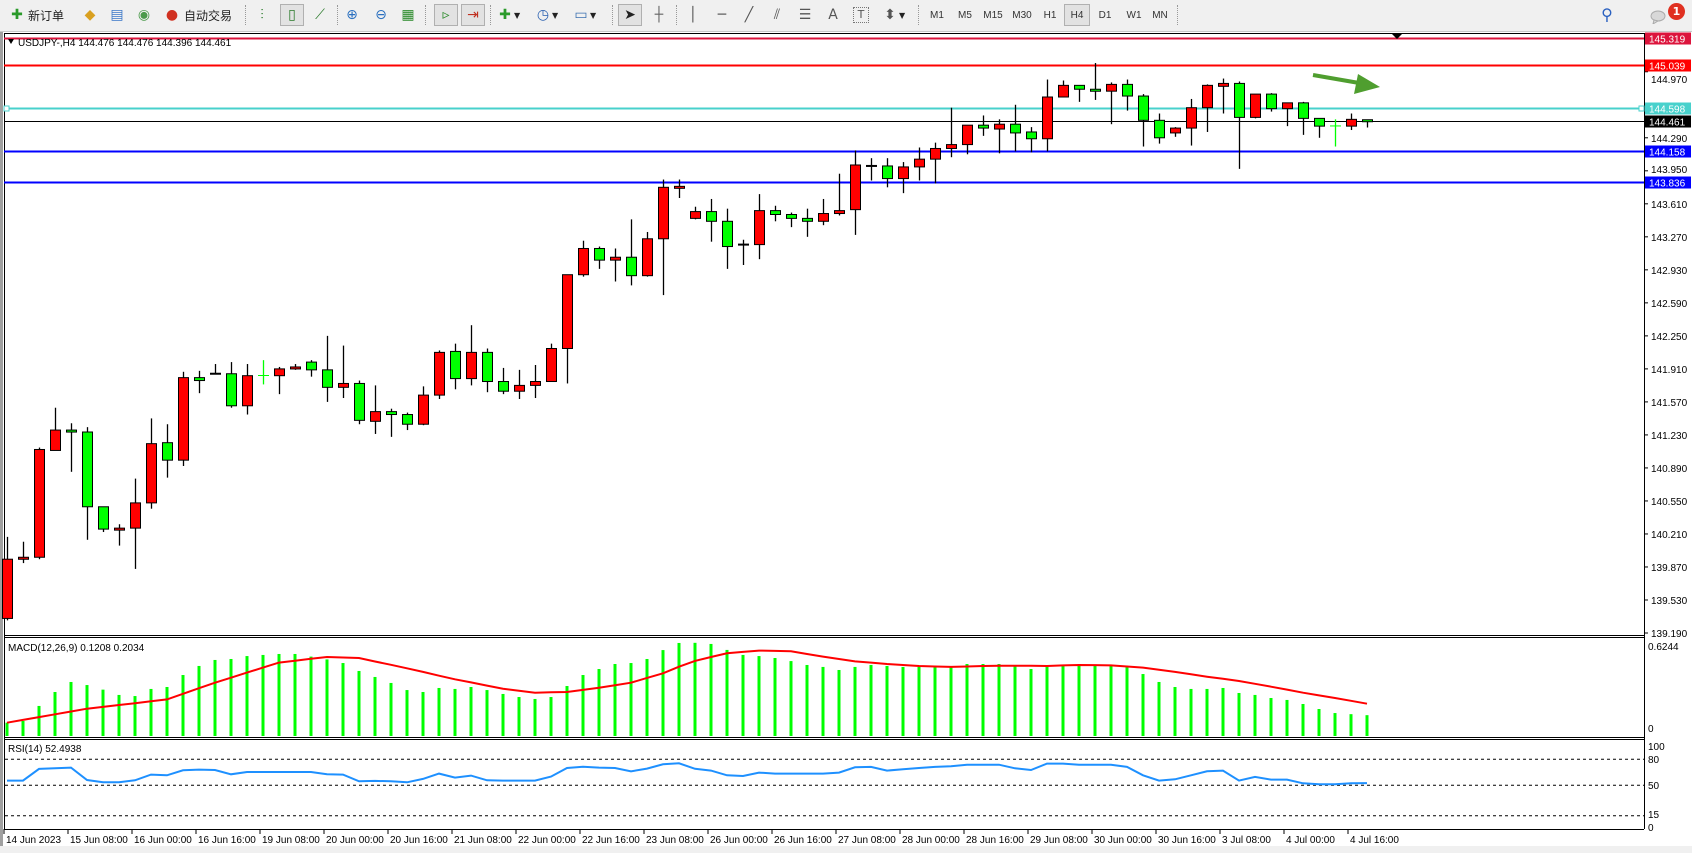 The height and width of the screenshot is (853, 1692). I want to click on horizontal-line-icon: ─, so click(722, 15).